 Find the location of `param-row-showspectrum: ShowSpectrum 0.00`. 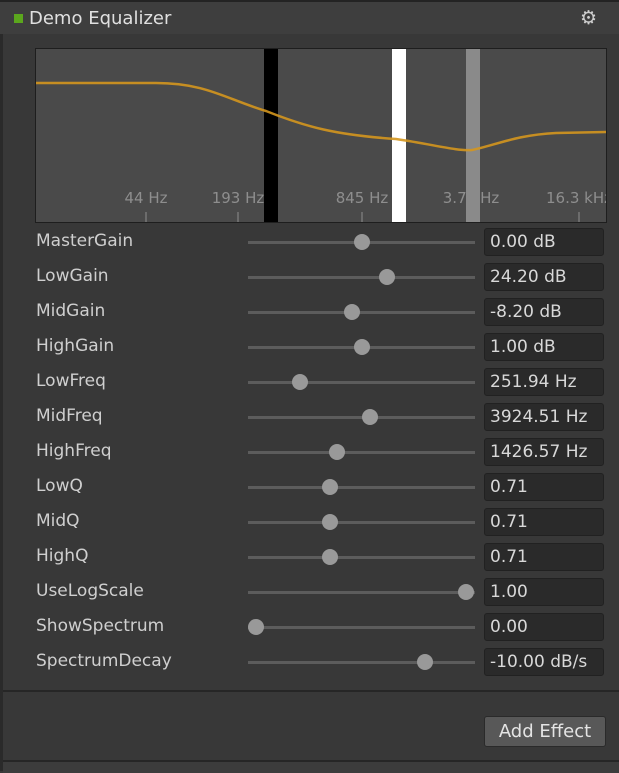

param-row-showspectrum: ShowSpectrum 0.00 is located at coordinates (309, 627).